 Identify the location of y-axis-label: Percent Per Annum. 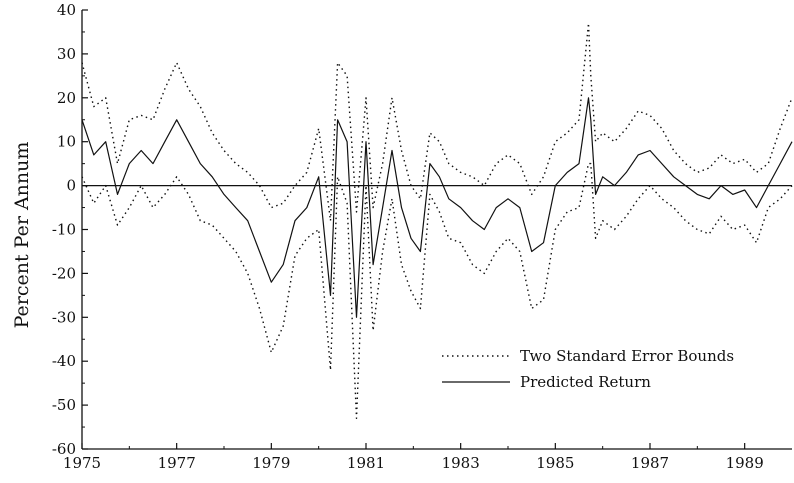
(22, 235).